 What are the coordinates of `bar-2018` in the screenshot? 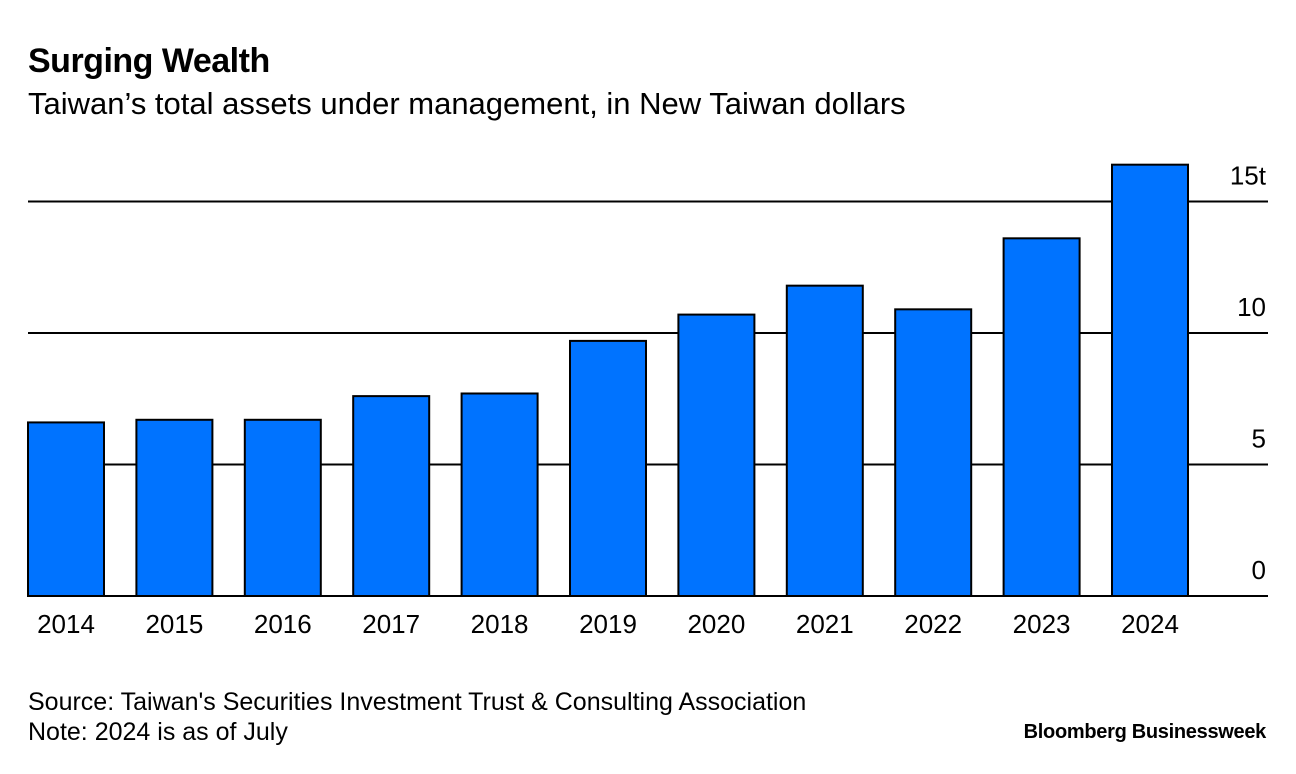 It's located at (499, 494).